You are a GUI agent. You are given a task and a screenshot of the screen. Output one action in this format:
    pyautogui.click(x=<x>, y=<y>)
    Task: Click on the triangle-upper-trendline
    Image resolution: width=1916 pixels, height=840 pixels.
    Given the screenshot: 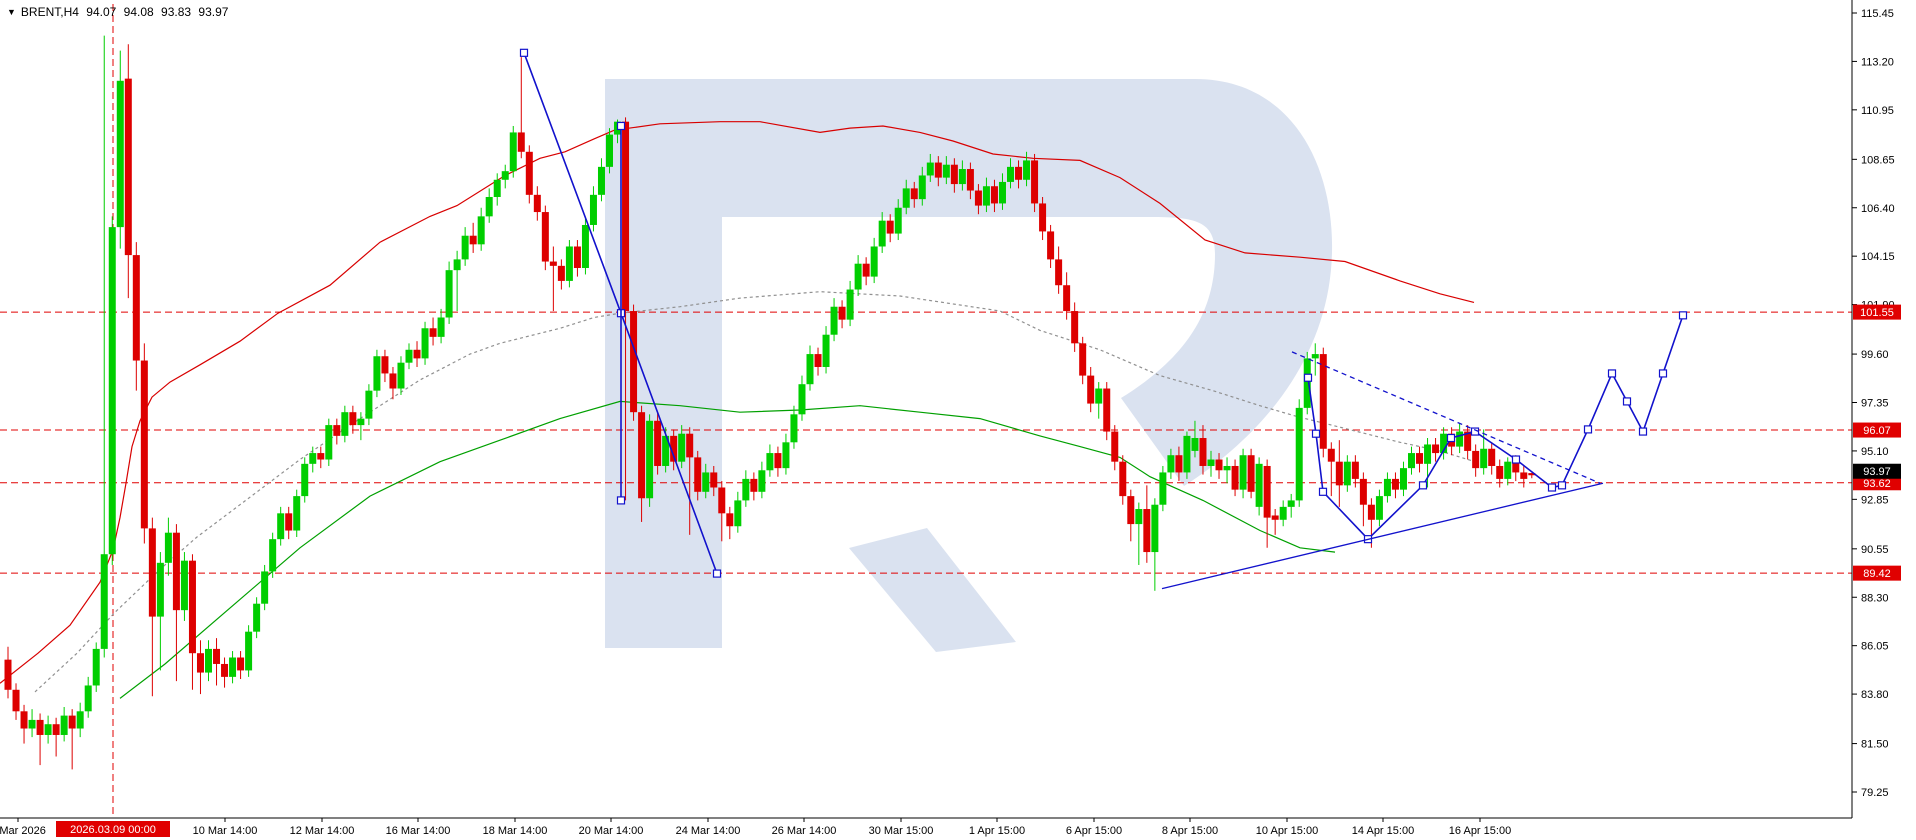 What is the action you would take?
    pyautogui.click(x=1446, y=417)
    